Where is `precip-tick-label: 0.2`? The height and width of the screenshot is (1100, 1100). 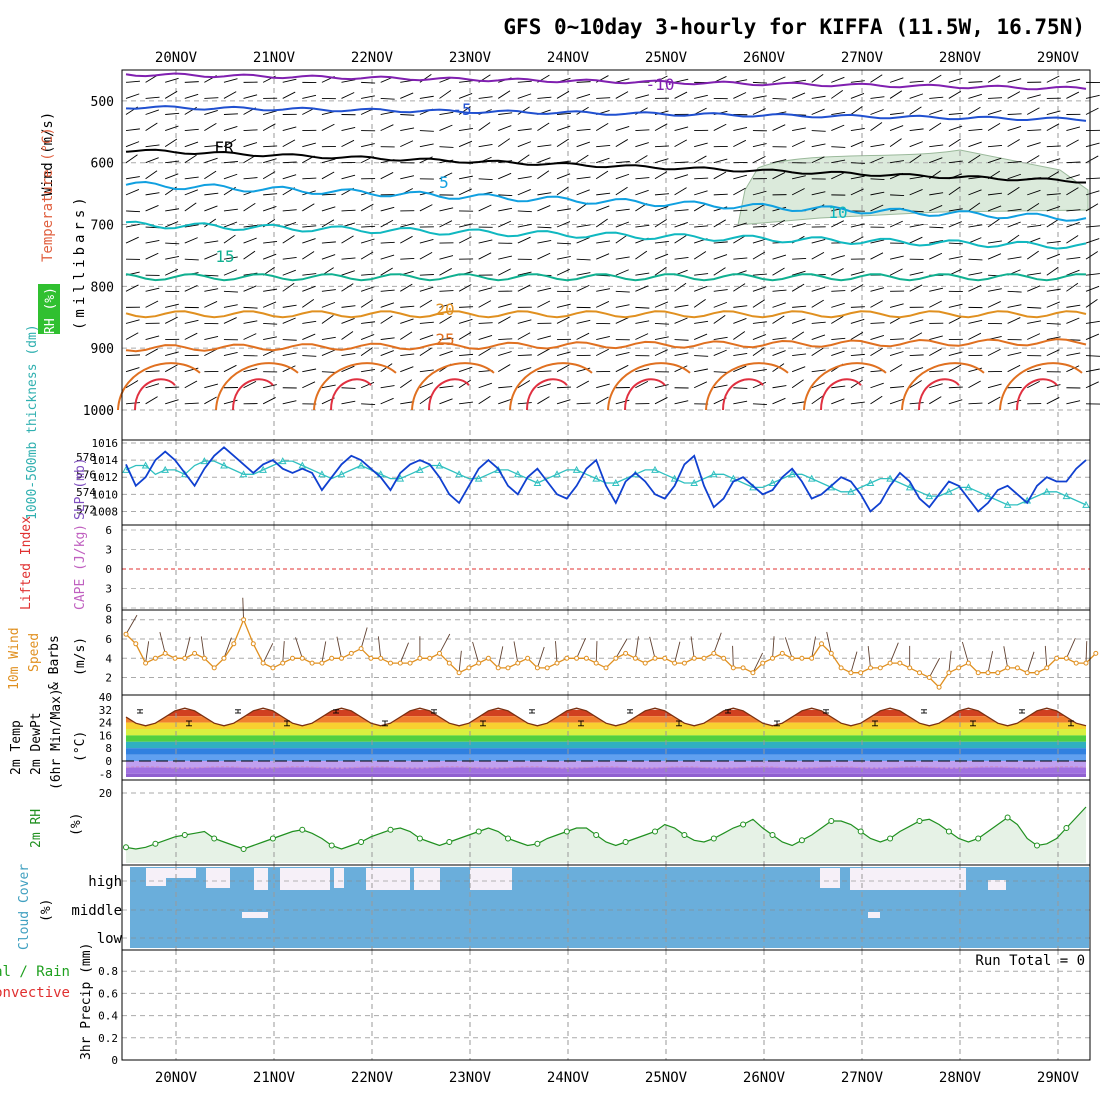
precip-tick-label: 0.2 is located at coordinates (108, 1038).